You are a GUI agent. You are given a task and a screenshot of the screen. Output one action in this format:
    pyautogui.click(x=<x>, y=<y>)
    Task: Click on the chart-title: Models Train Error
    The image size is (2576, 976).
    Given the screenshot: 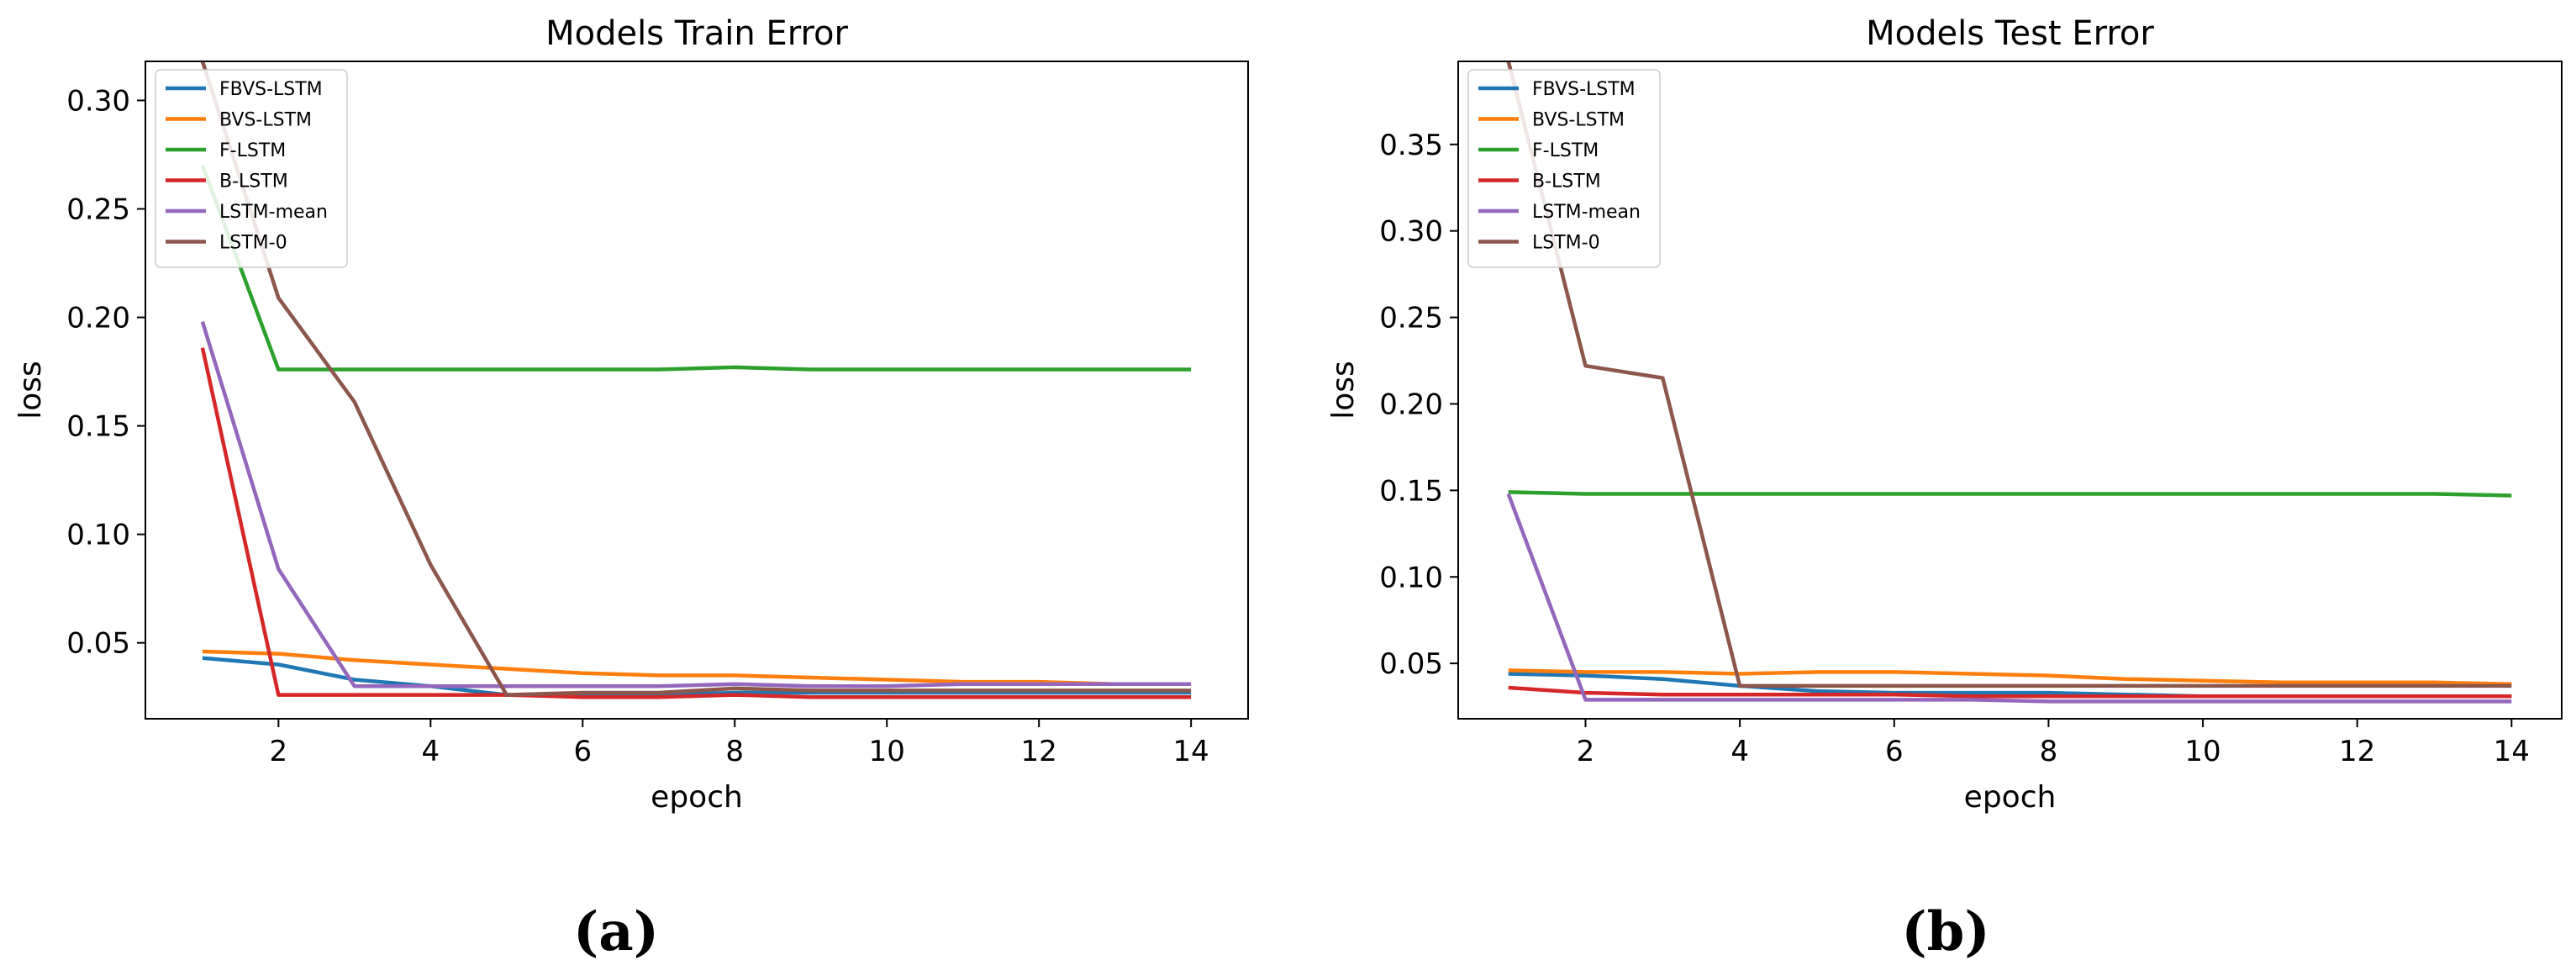 What is the action you would take?
    pyautogui.click(x=696, y=33)
    